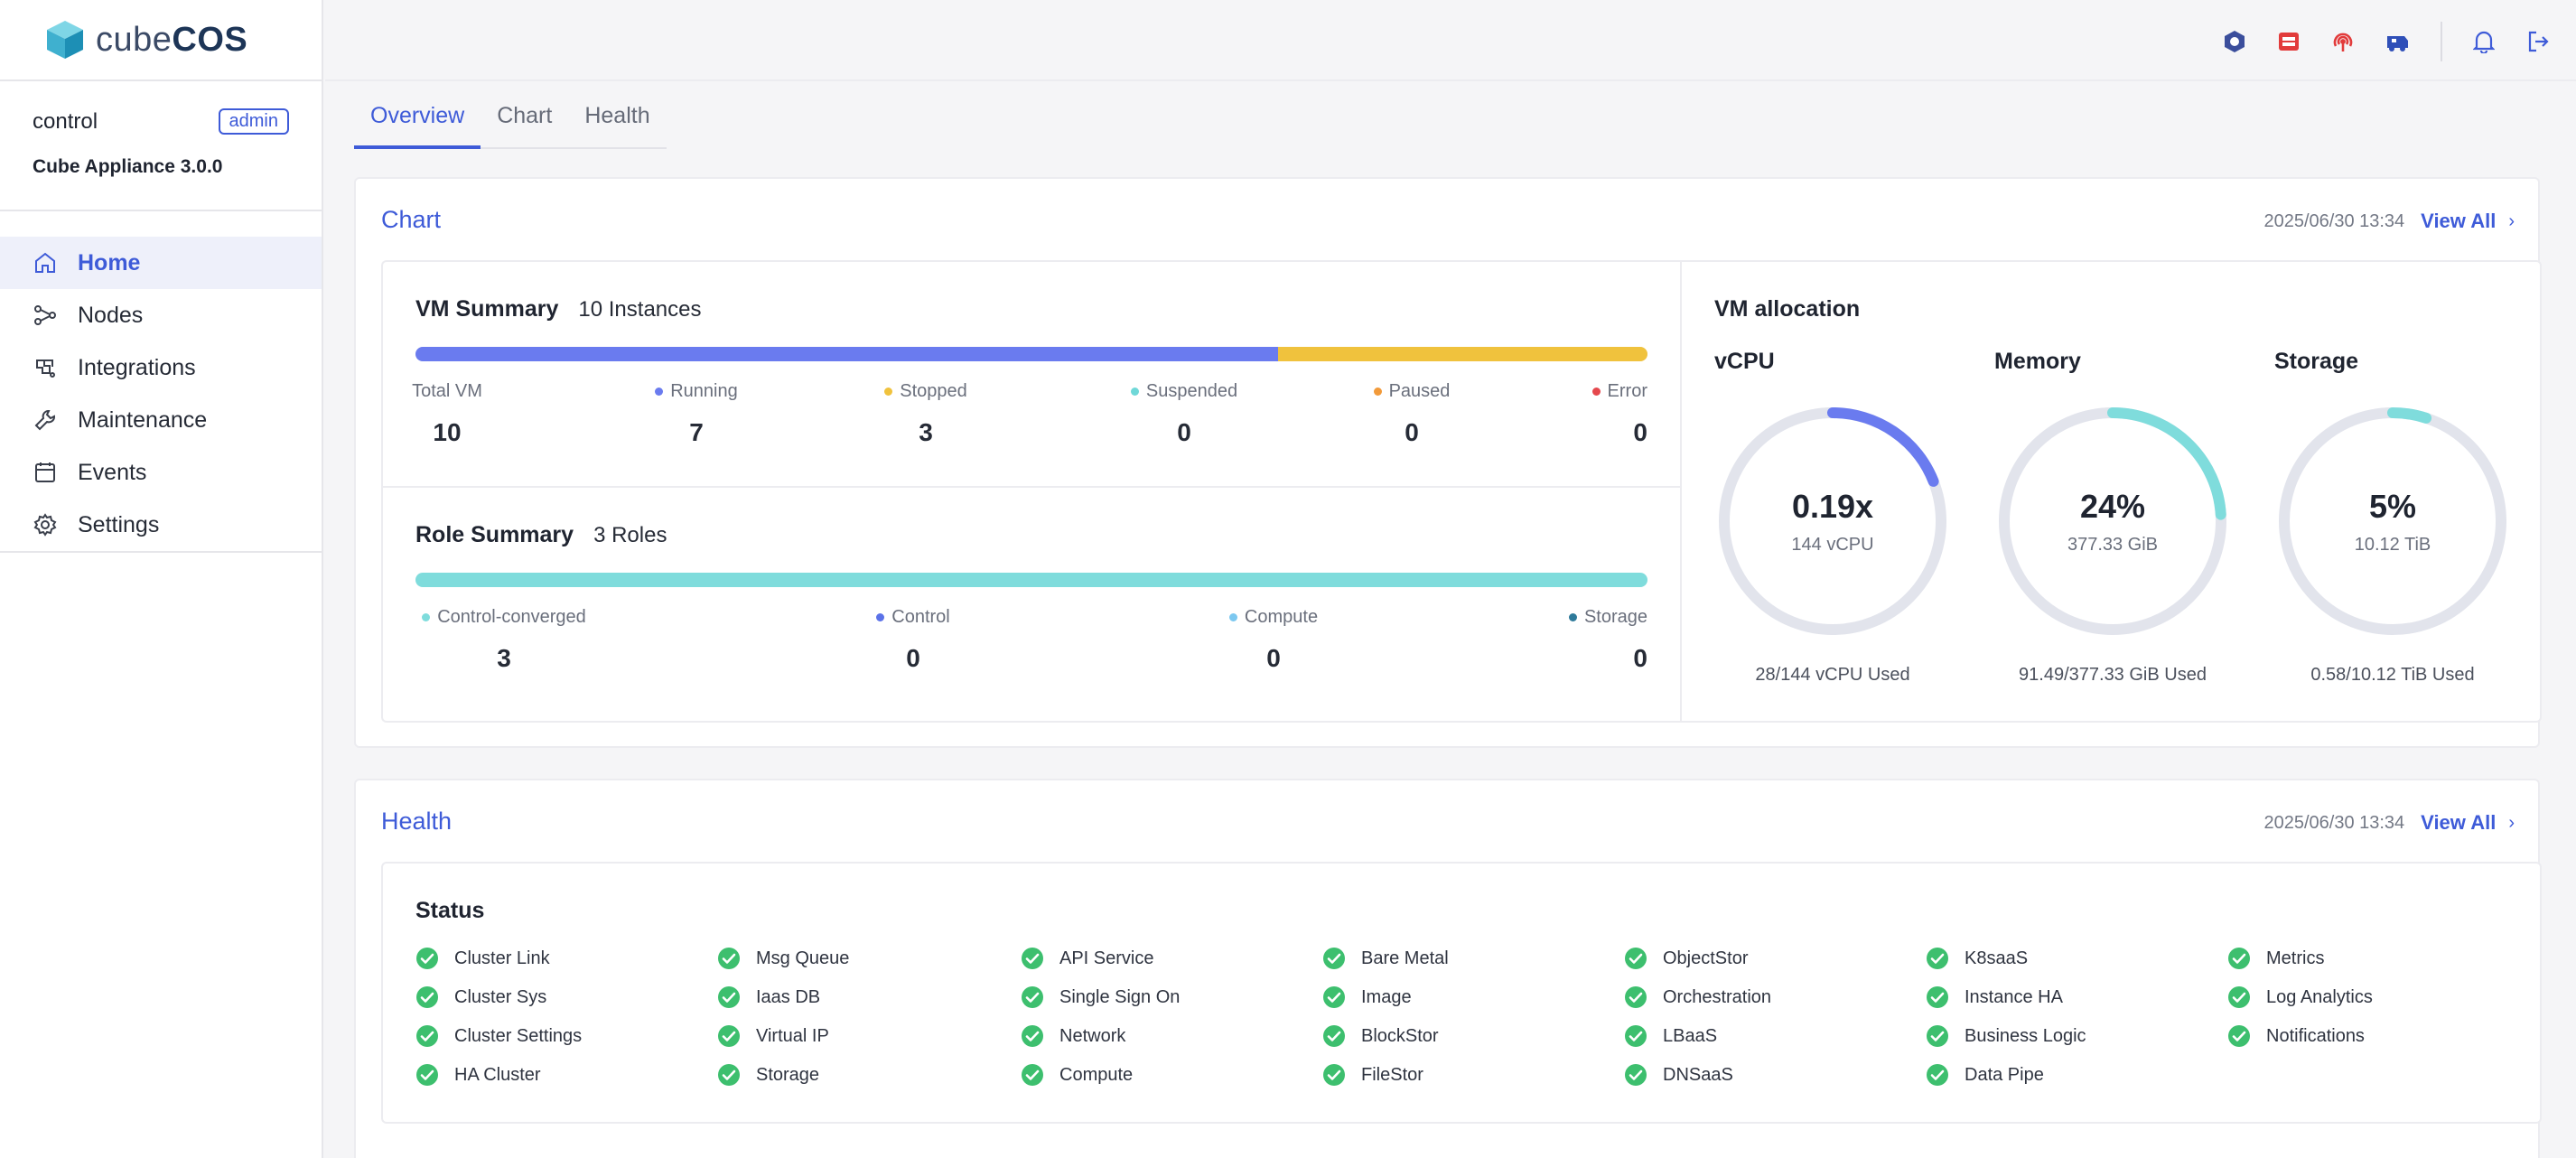 This screenshot has width=2576, height=1158. What do you see at coordinates (161, 146) in the screenshot?
I see `user-box: control admin Cube Appliance 3.0.0` at bounding box center [161, 146].